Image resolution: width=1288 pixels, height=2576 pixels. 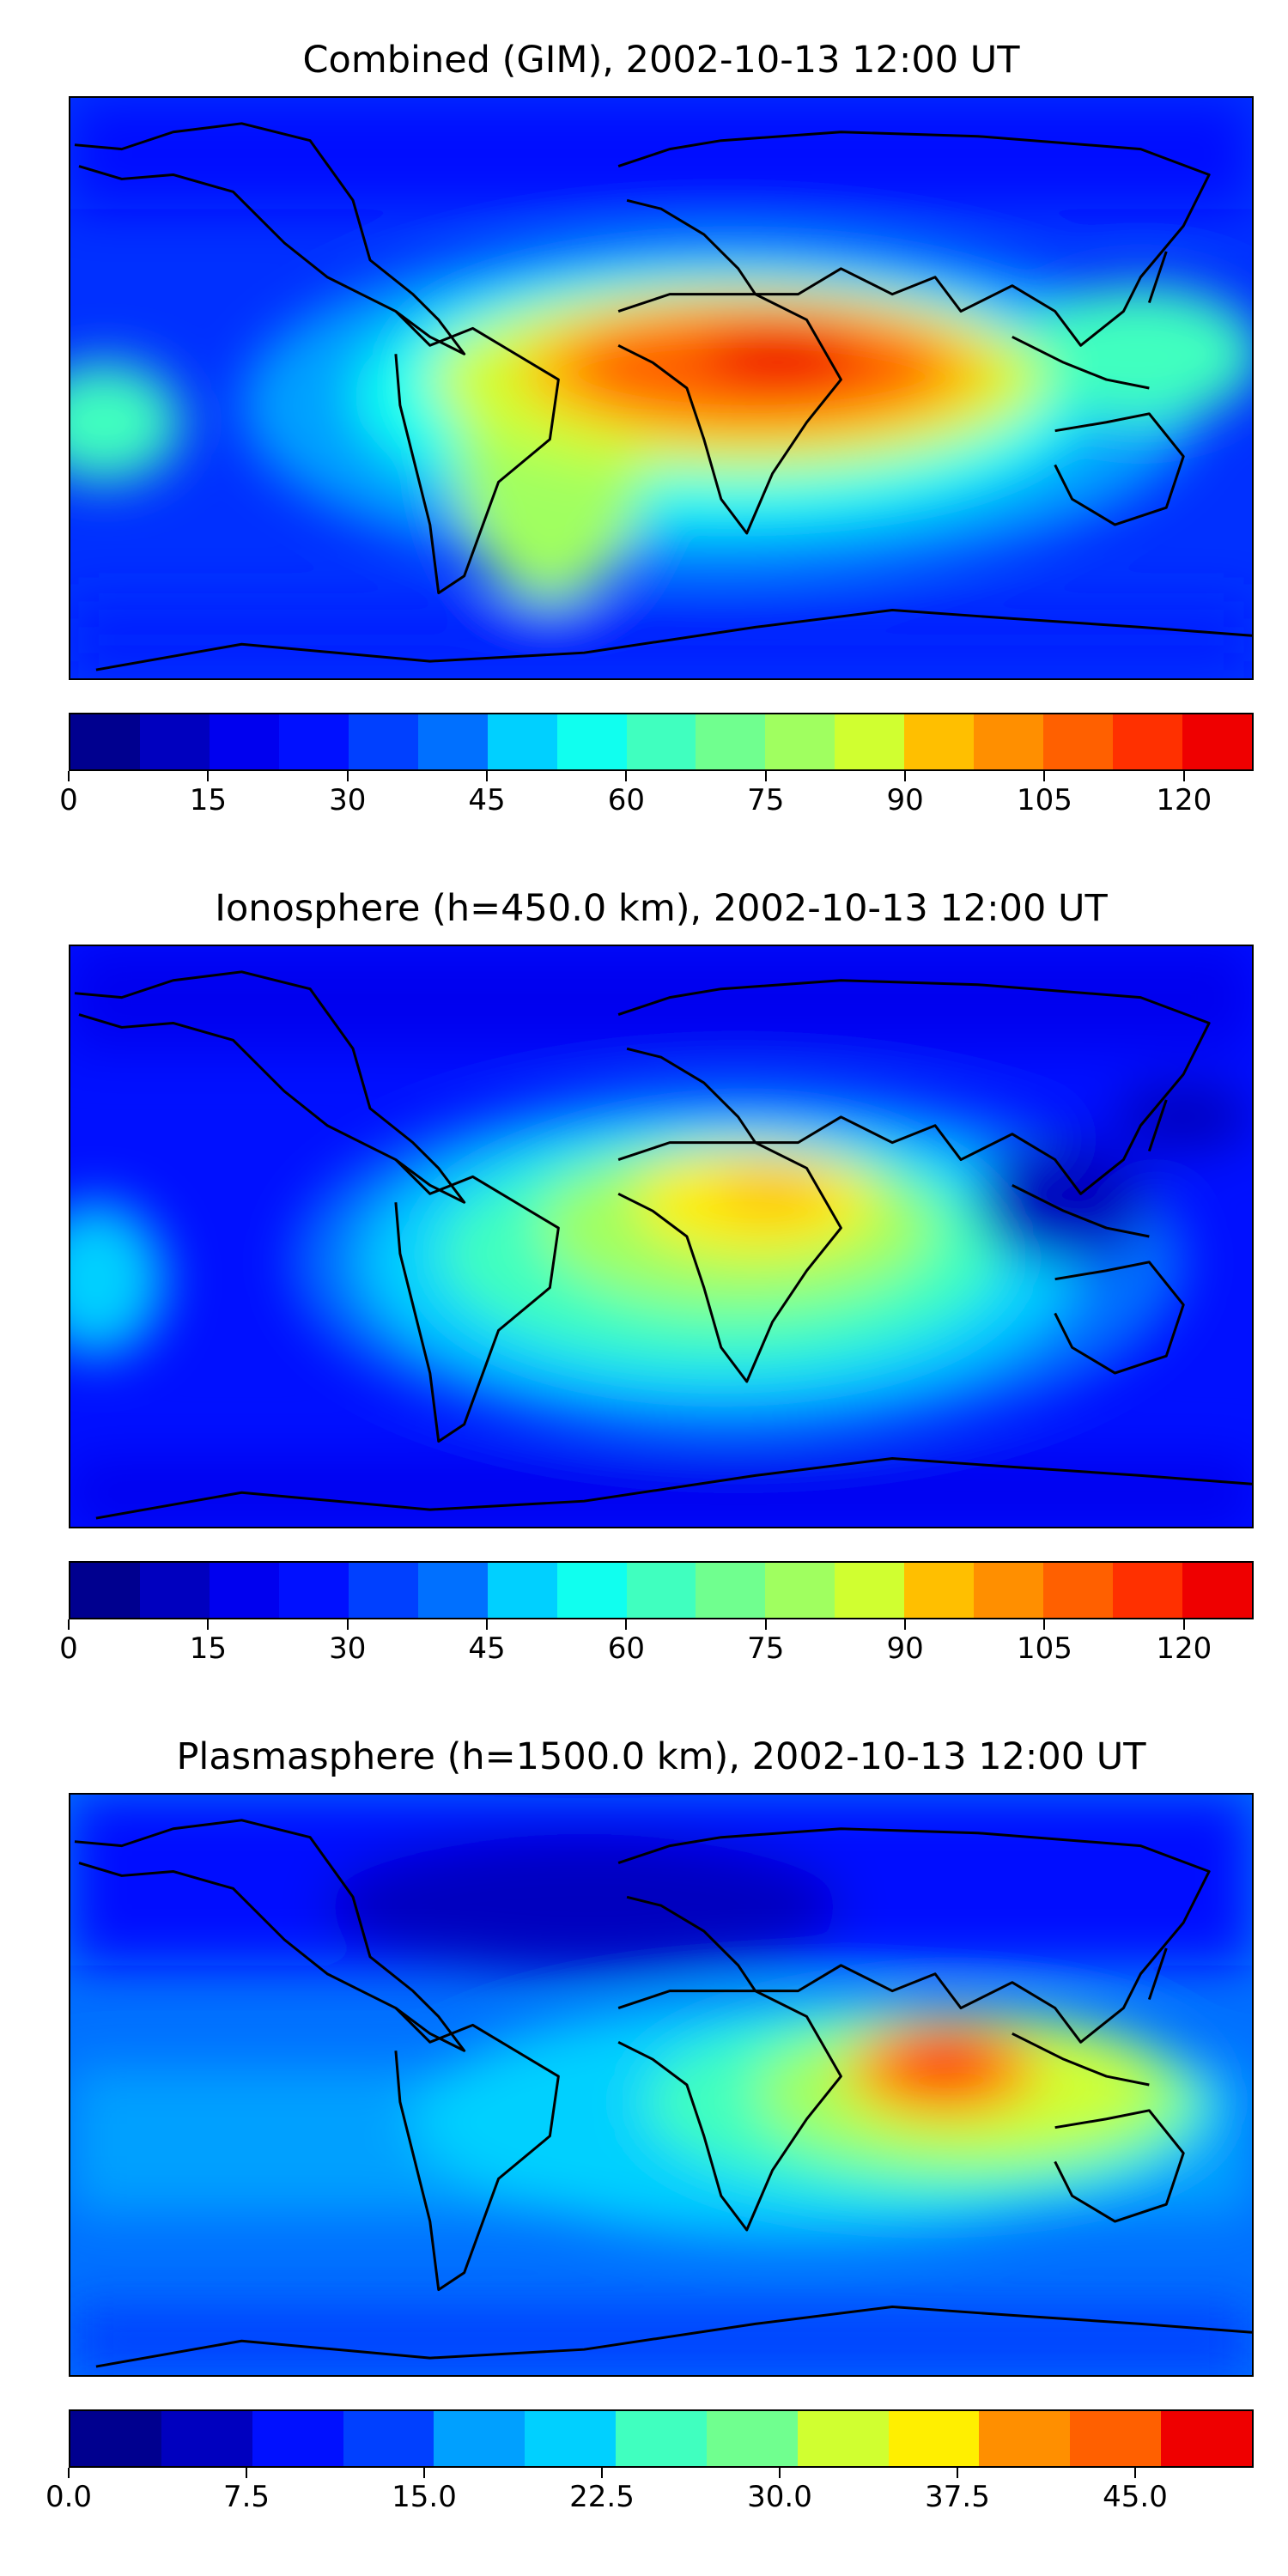 I want to click on colorbar-tick-label: 15, so click(x=208, y=800).